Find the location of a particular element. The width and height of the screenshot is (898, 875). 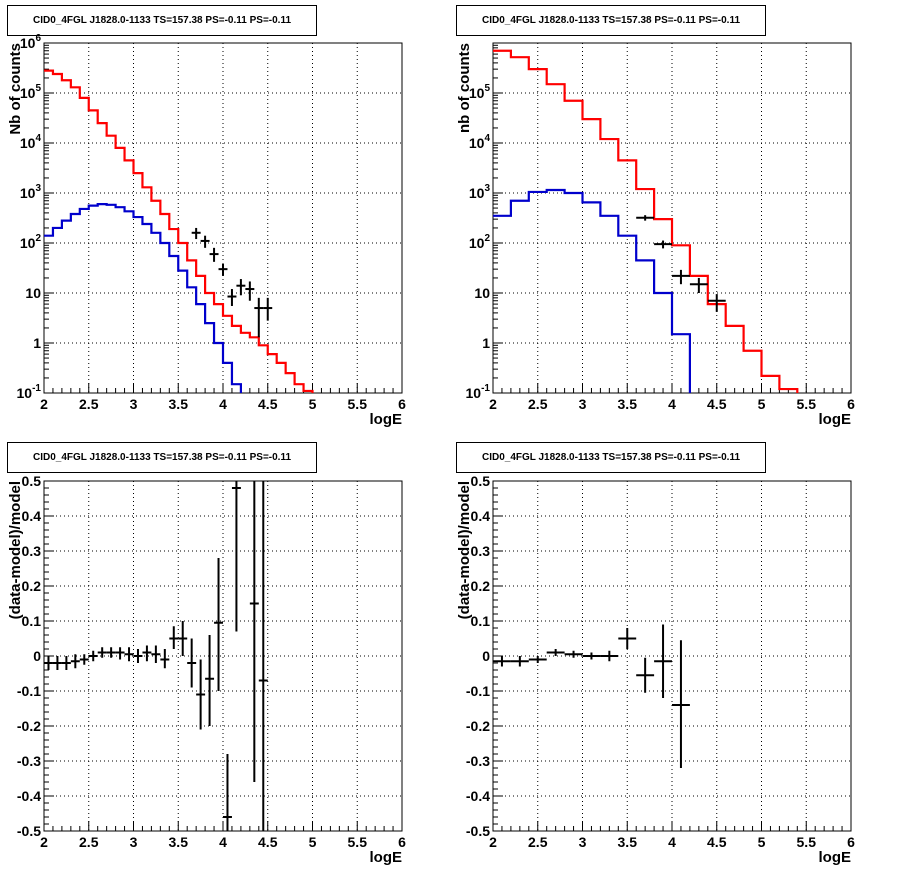

y-tick-label: 0 is located at coordinates (486, 656).